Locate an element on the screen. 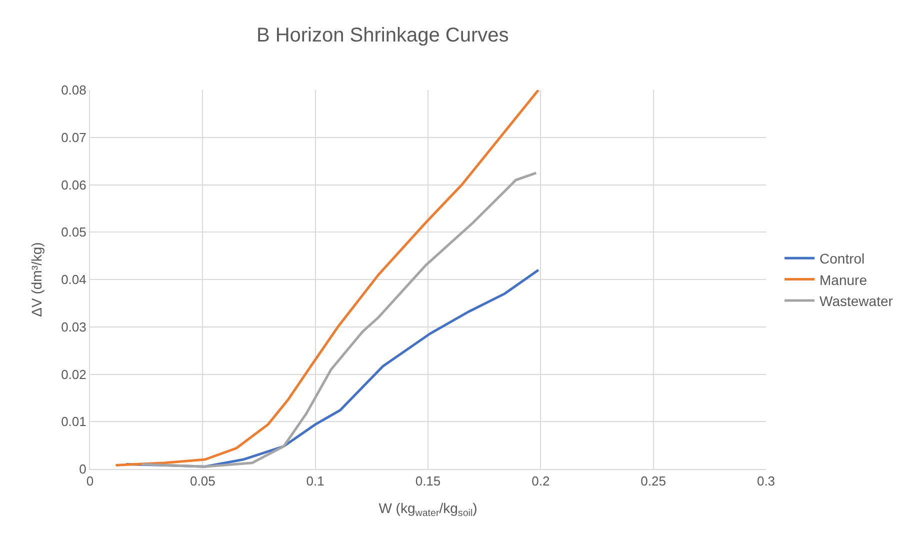 This screenshot has width=911, height=549. x-tick-label: 0.05 is located at coordinates (203, 481).